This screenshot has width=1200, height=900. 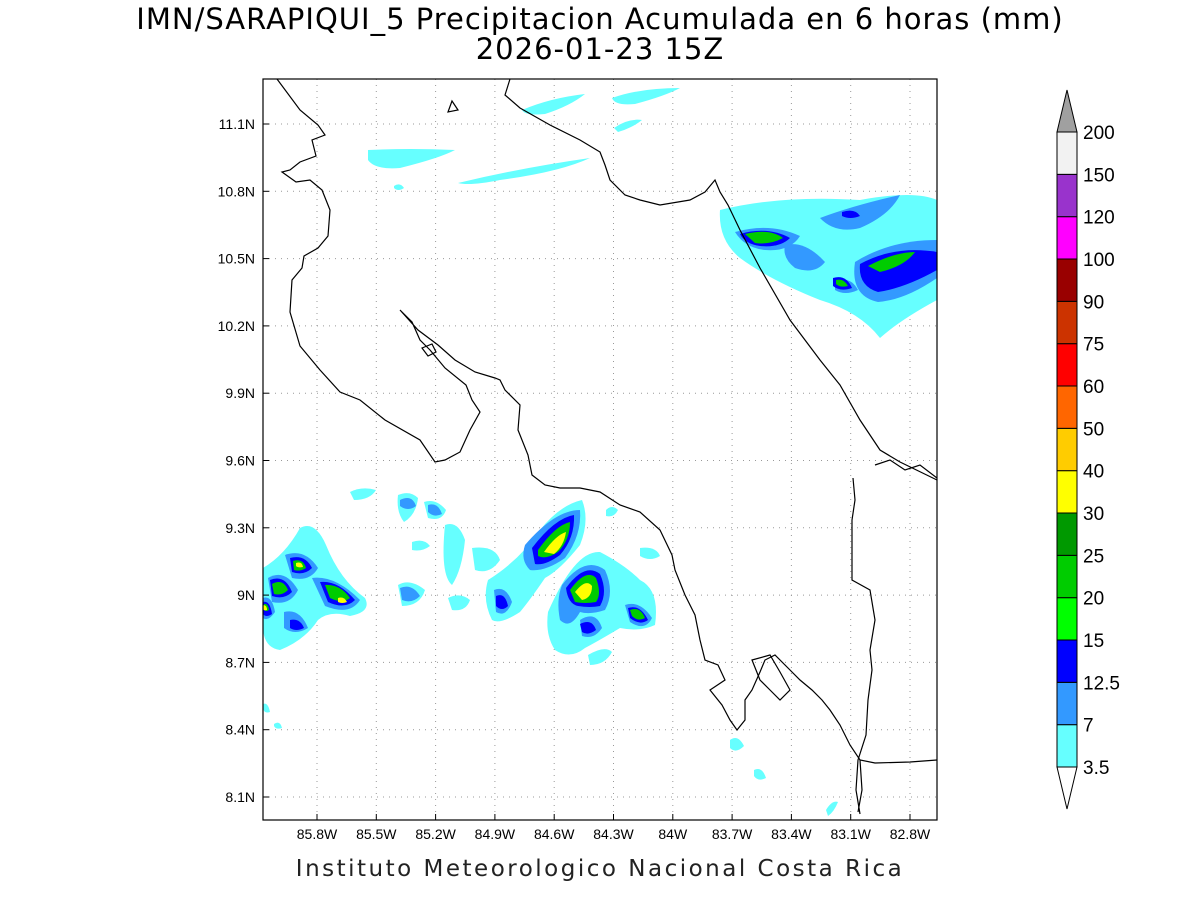 I want to click on lon-tick-label: 83.4W, so click(x=791, y=834).